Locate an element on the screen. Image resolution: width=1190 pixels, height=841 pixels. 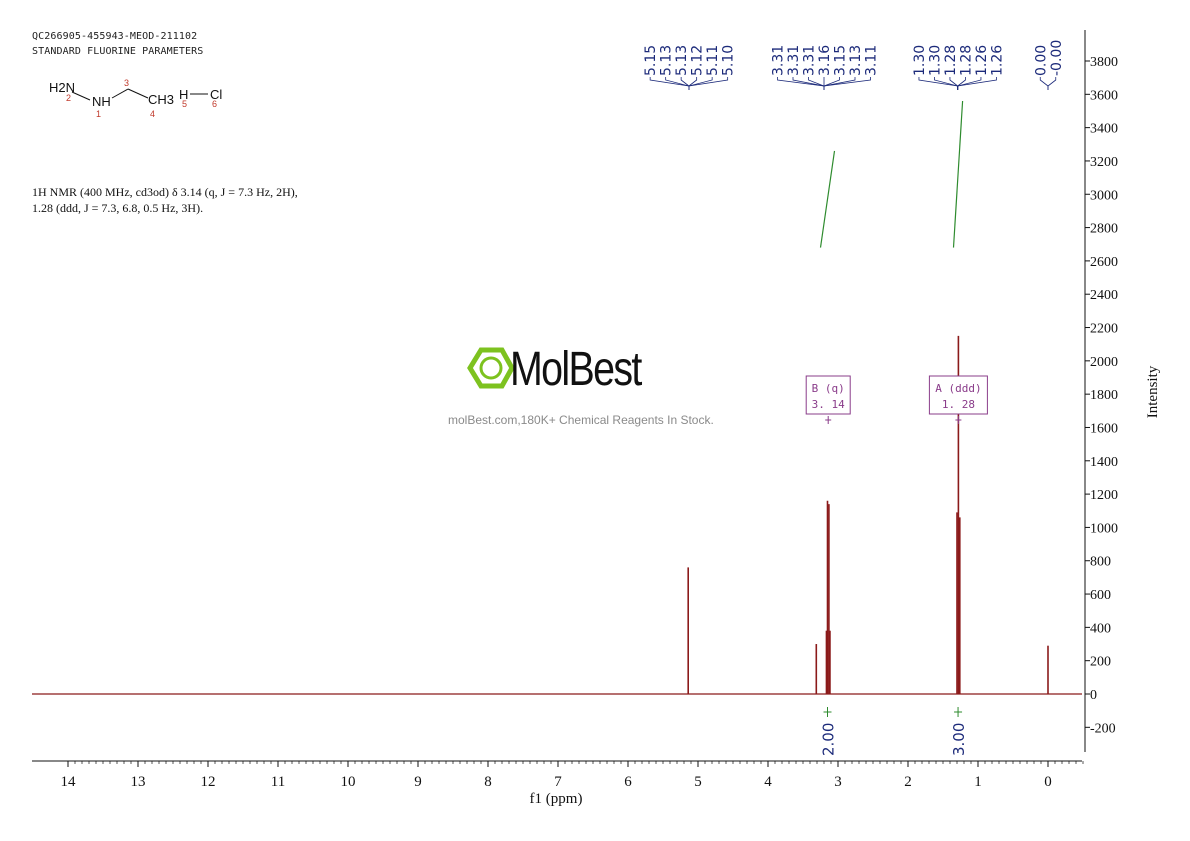
y-tick-label: -200 is located at coordinates (1103, 728).